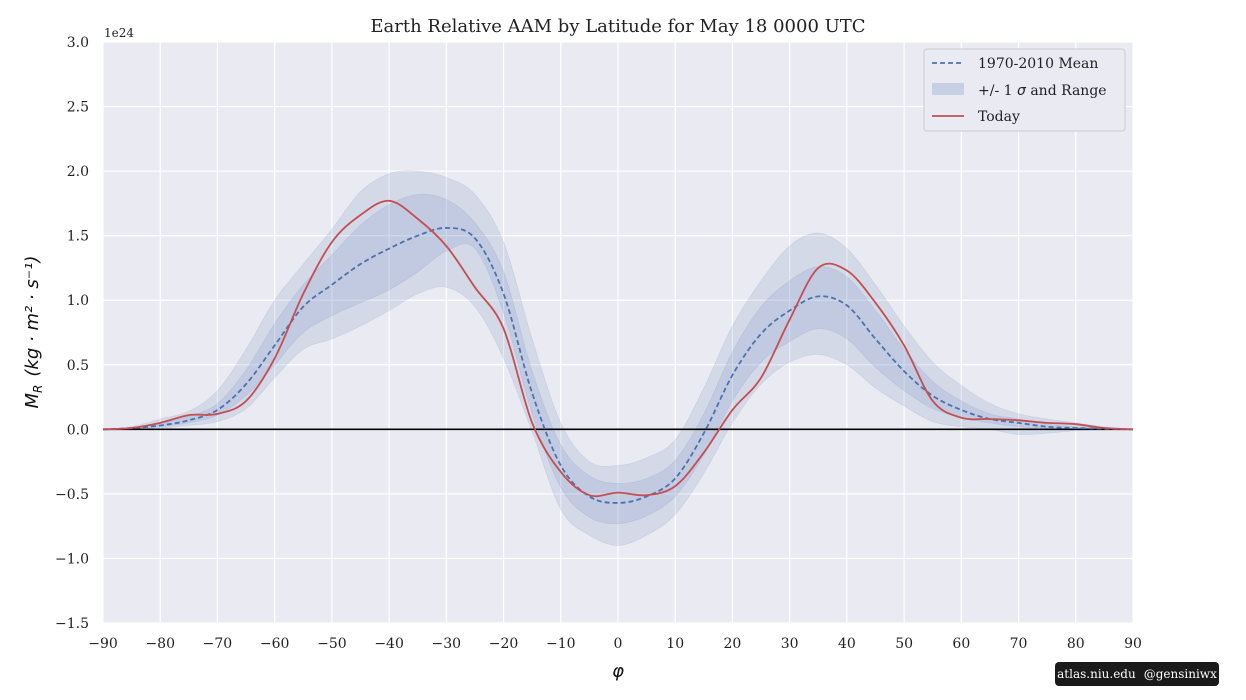 This screenshot has height=700, width=1246. I want to click on x-tick-label: −50, so click(332, 644).